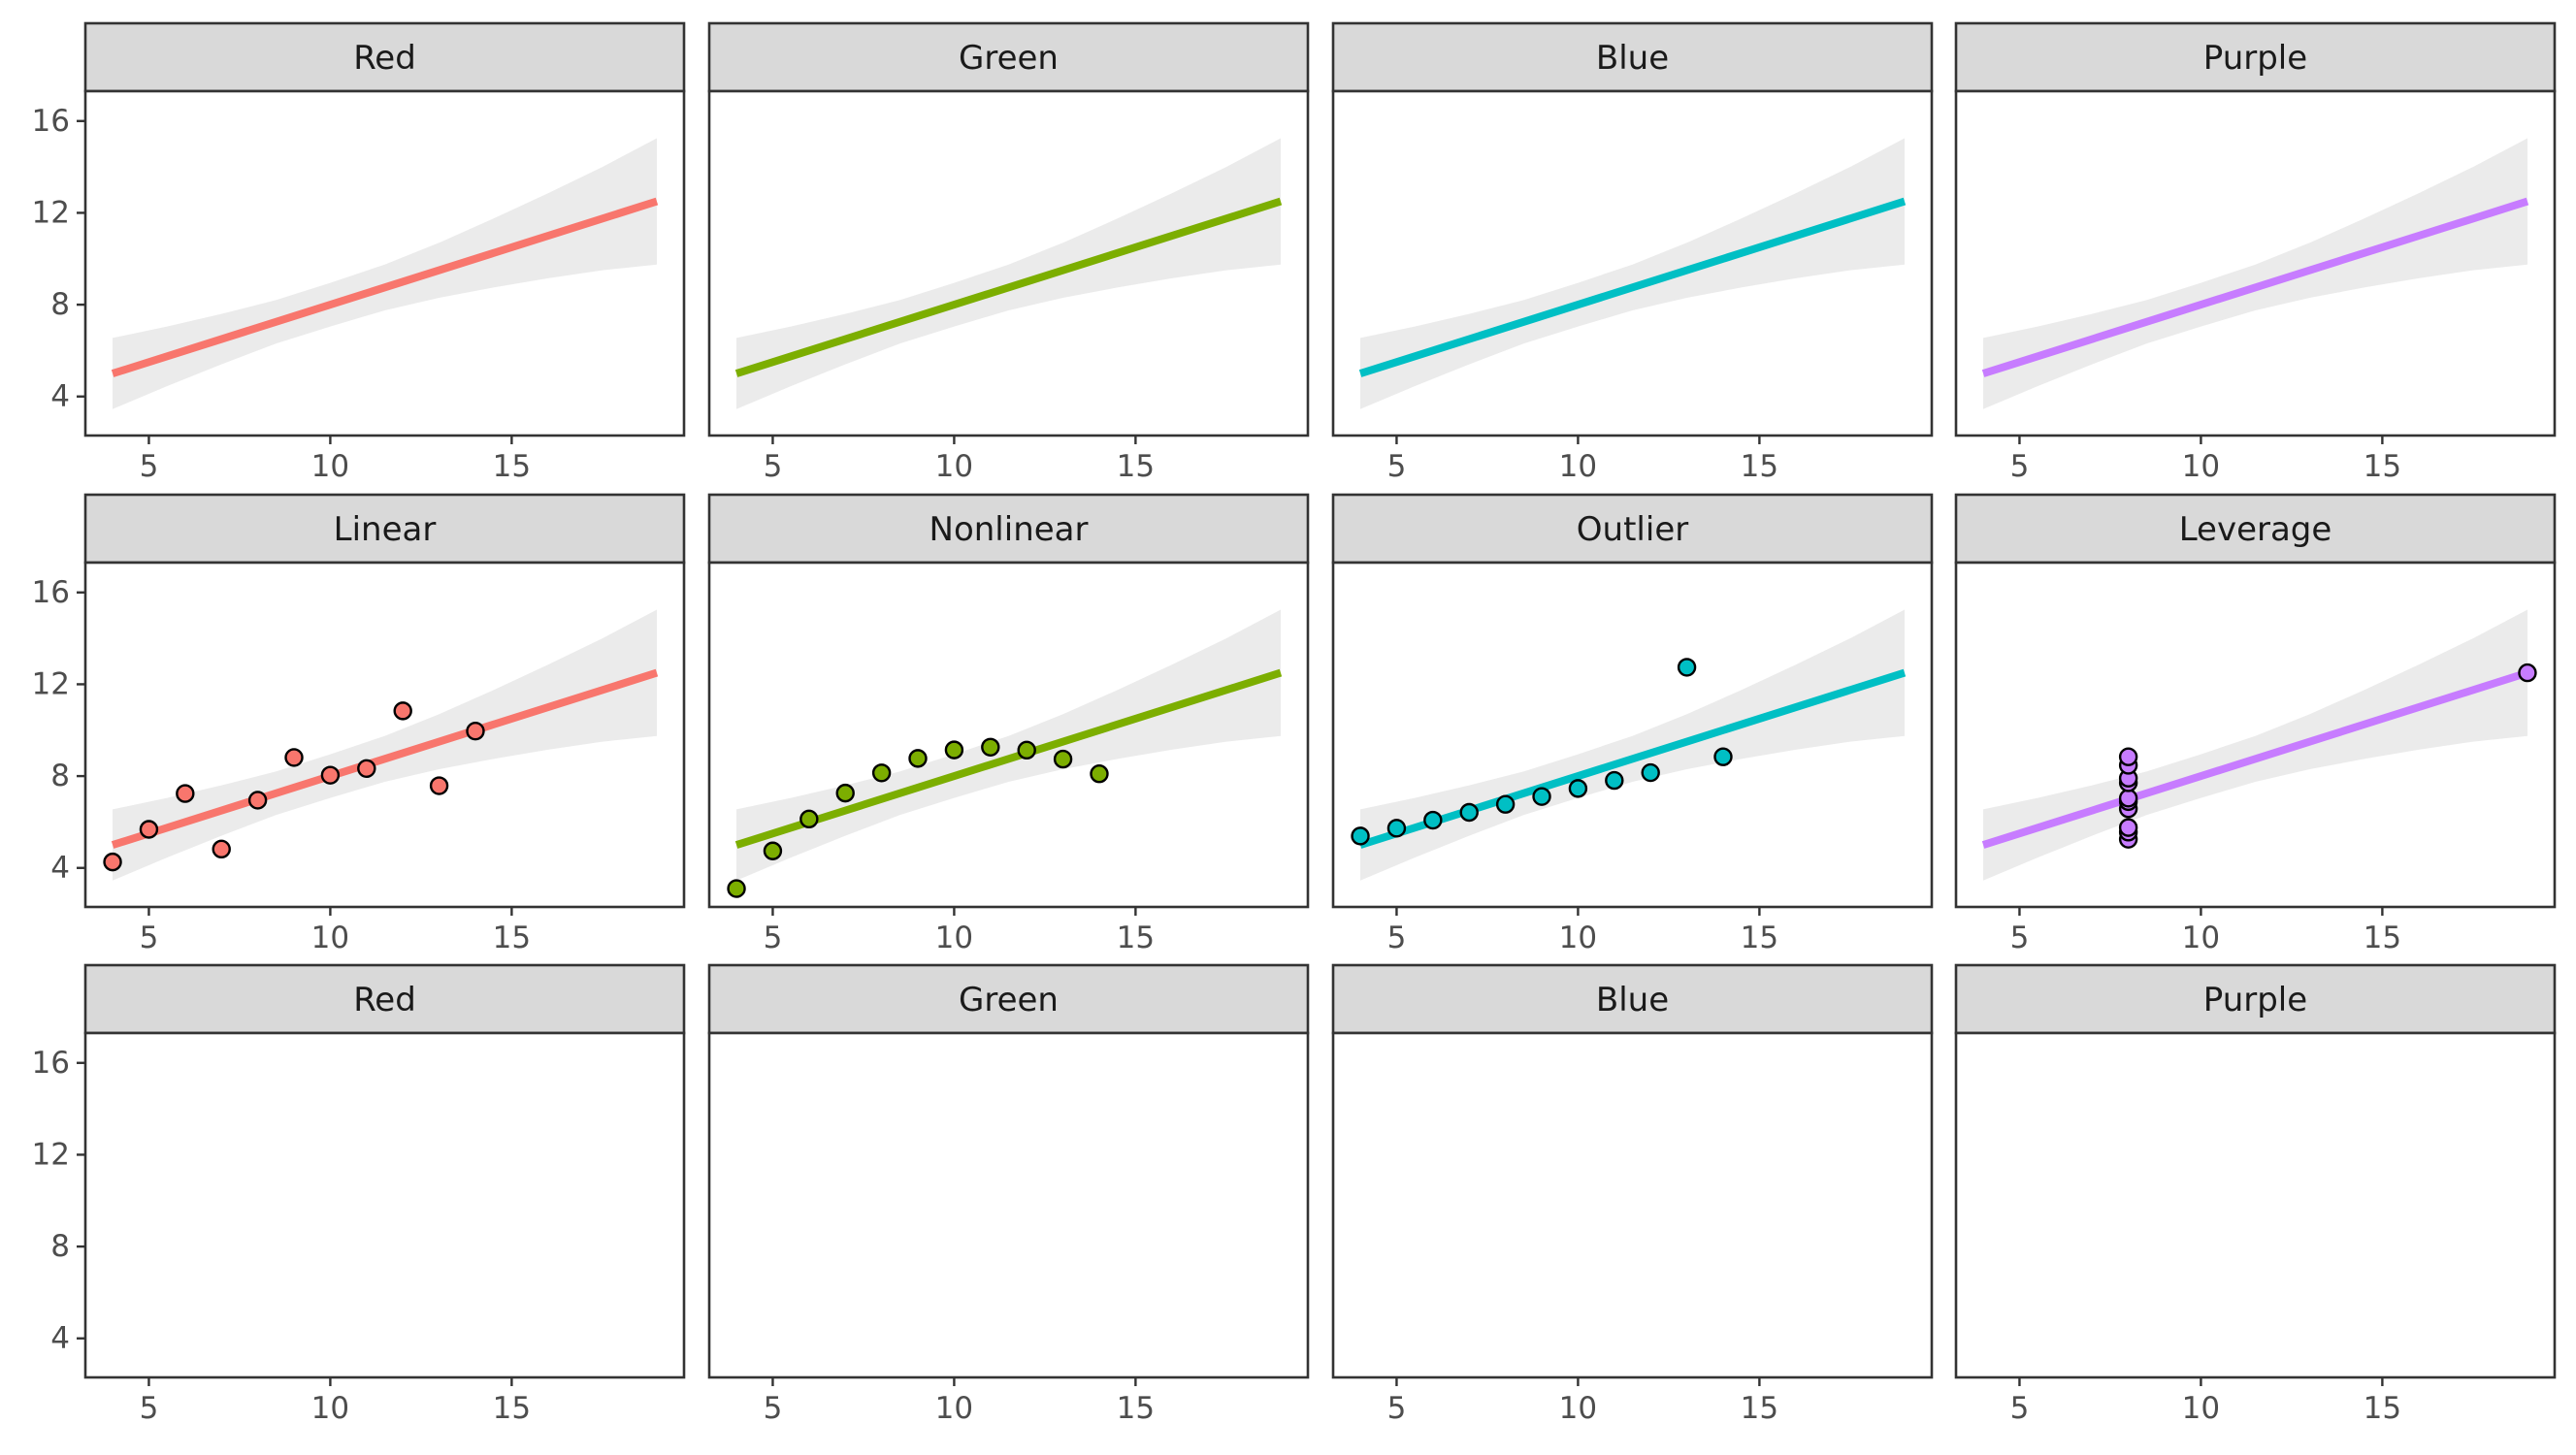  Describe the element at coordinates (51, 683) in the screenshot. I see `y-tick-label: 12` at that location.